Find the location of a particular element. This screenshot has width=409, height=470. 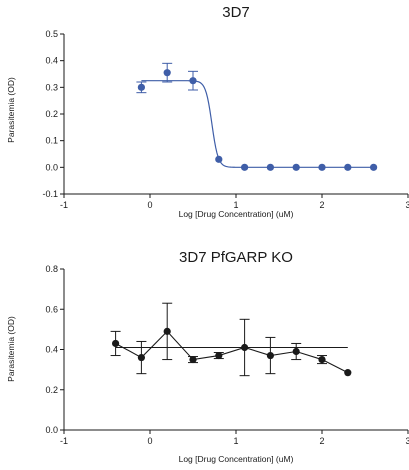

fit-curve is located at coordinates (257, 124).